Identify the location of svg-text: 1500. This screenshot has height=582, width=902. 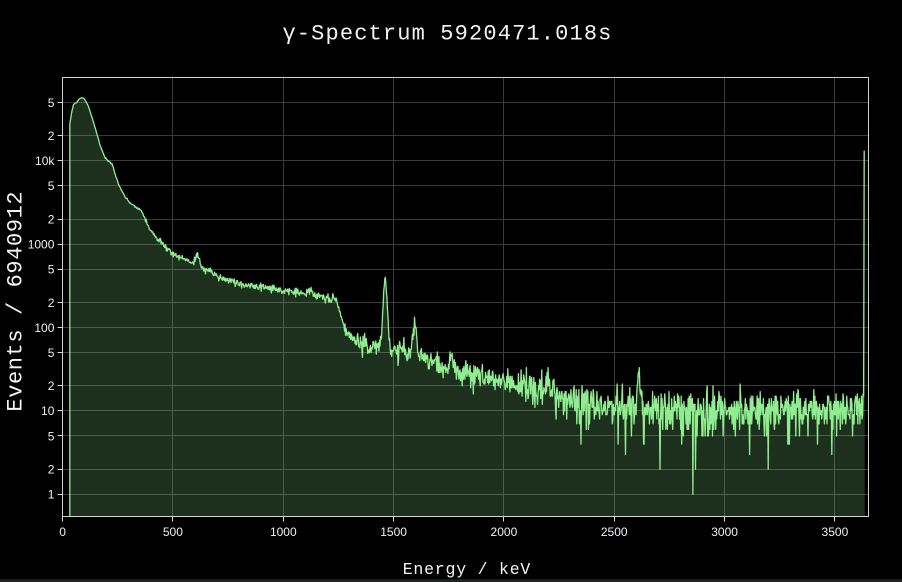
(393, 532).